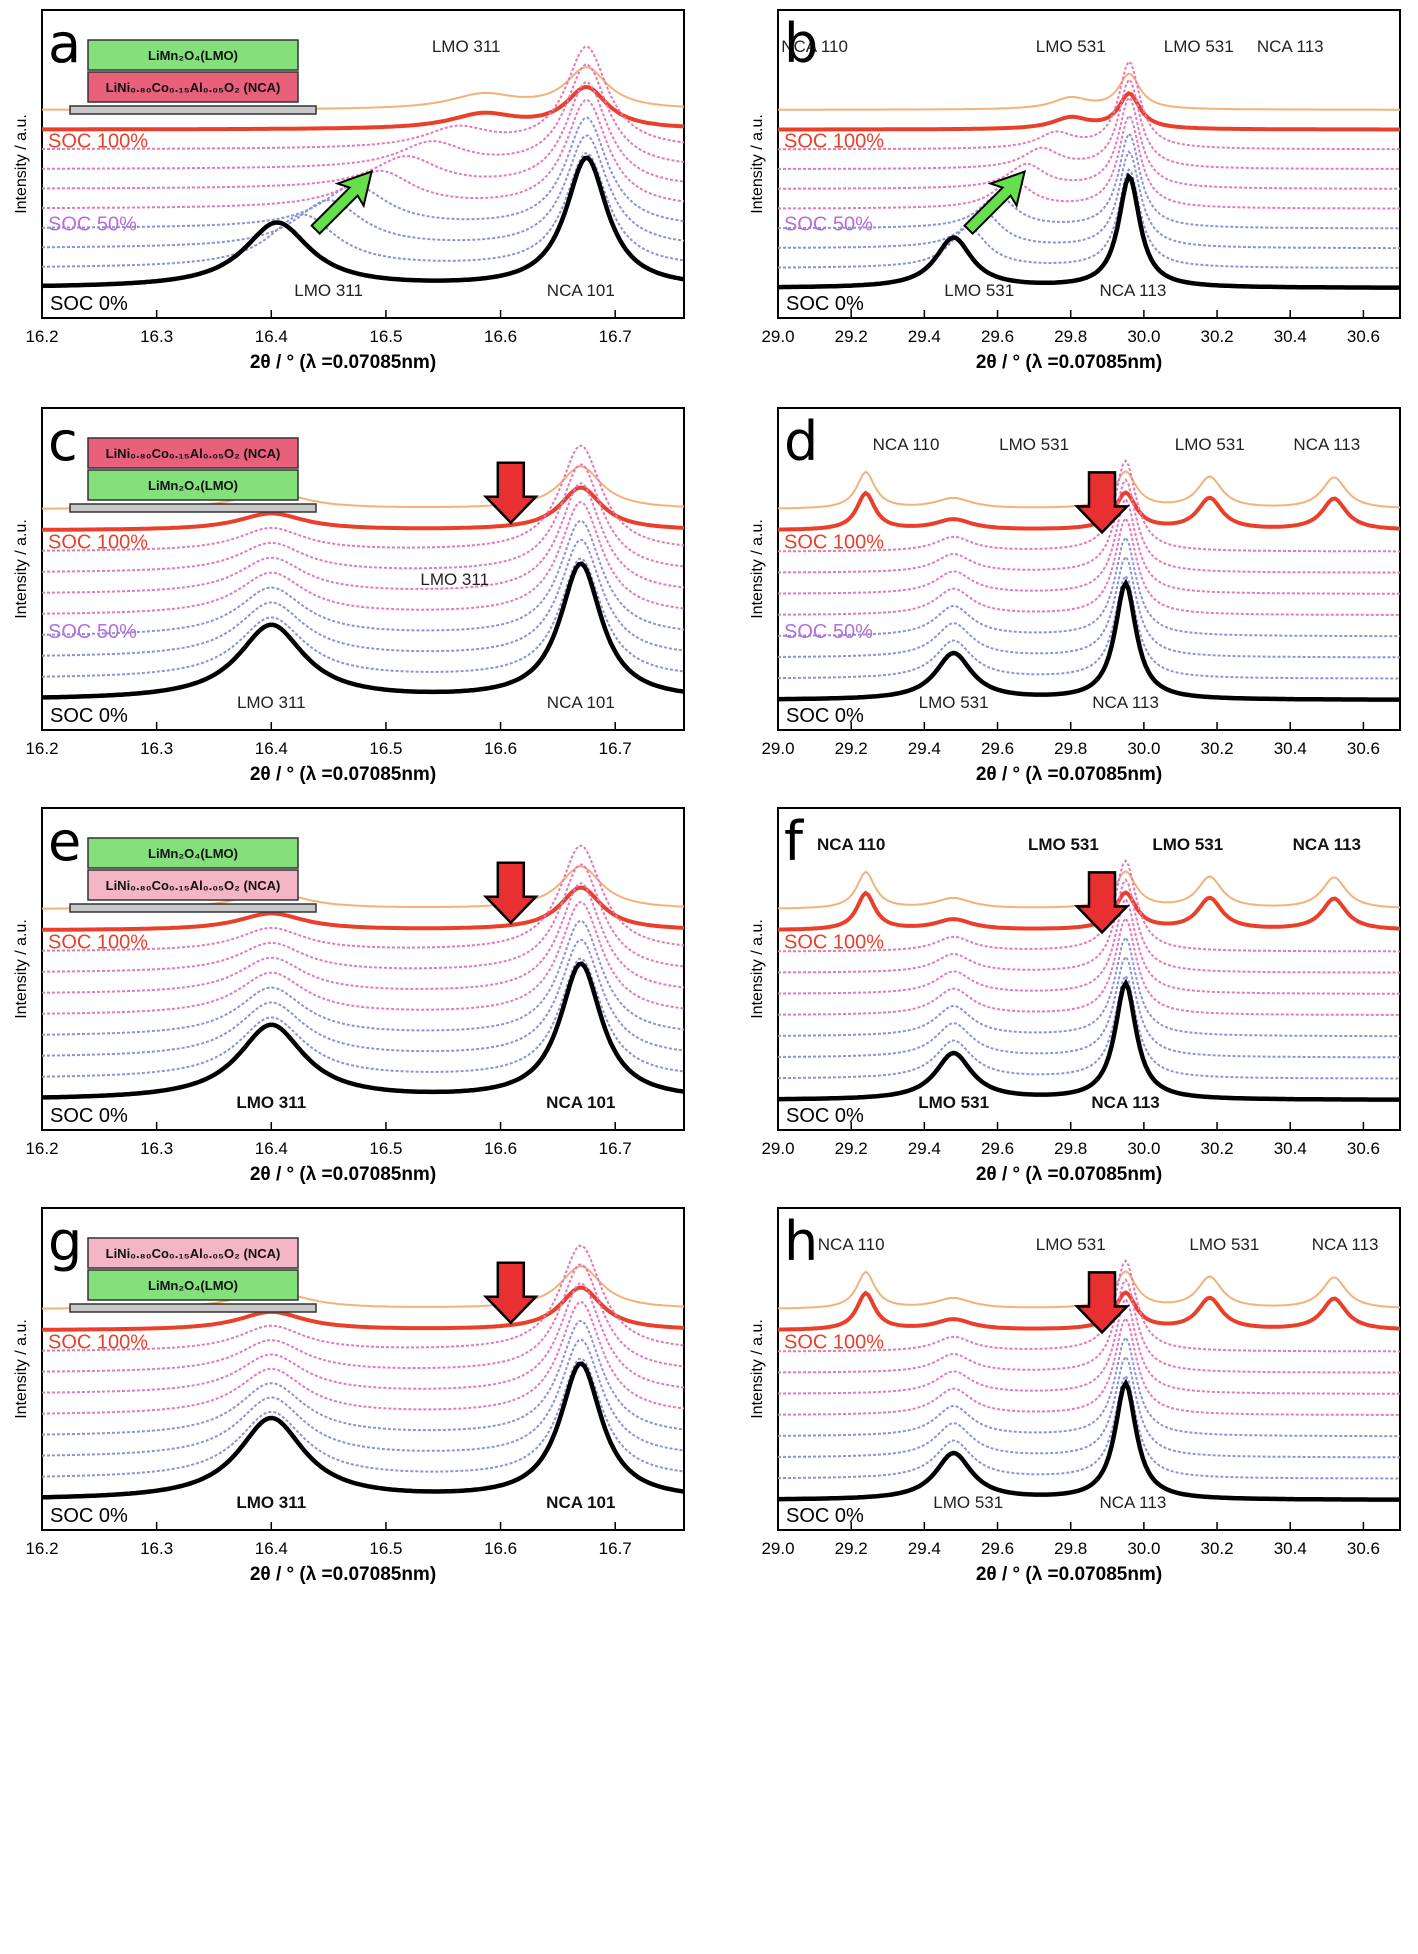 Image resolution: width=1418 pixels, height=1954 pixels. What do you see at coordinates (64, 841) in the screenshot?
I see `panel-letter: e` at bounding box center [64, 841].